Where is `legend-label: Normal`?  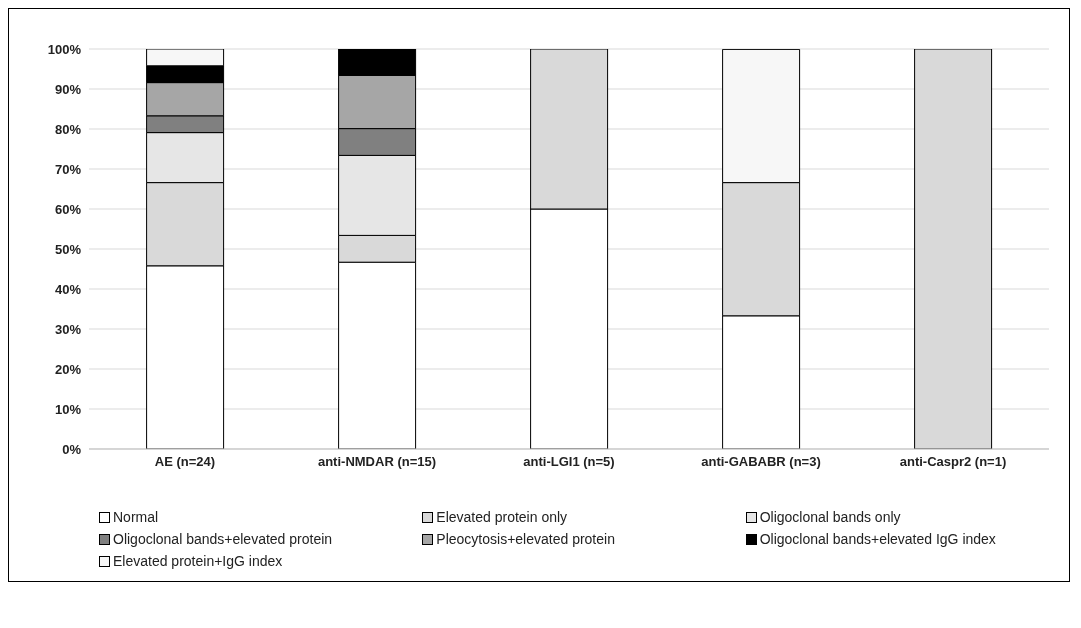 legend-label: Normal is located at coordinates (136, 517).